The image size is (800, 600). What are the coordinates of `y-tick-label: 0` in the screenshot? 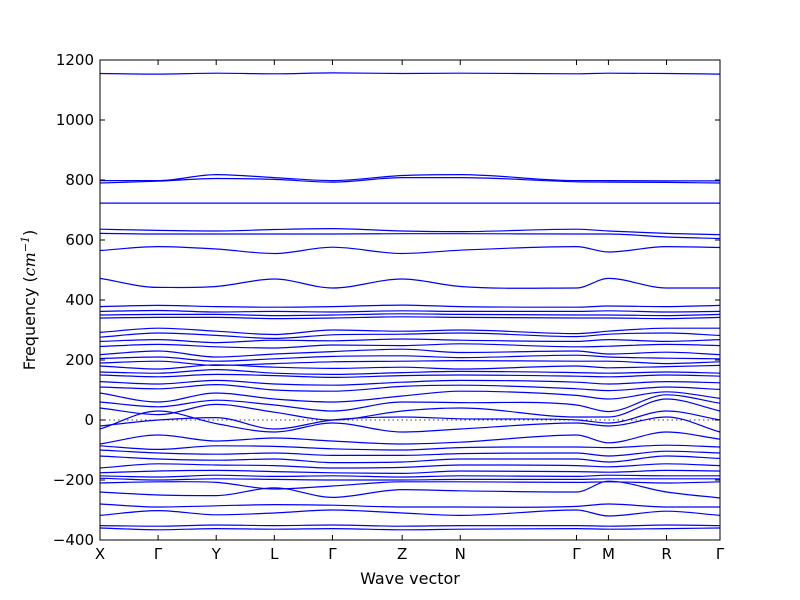 It's located at (89, 420).